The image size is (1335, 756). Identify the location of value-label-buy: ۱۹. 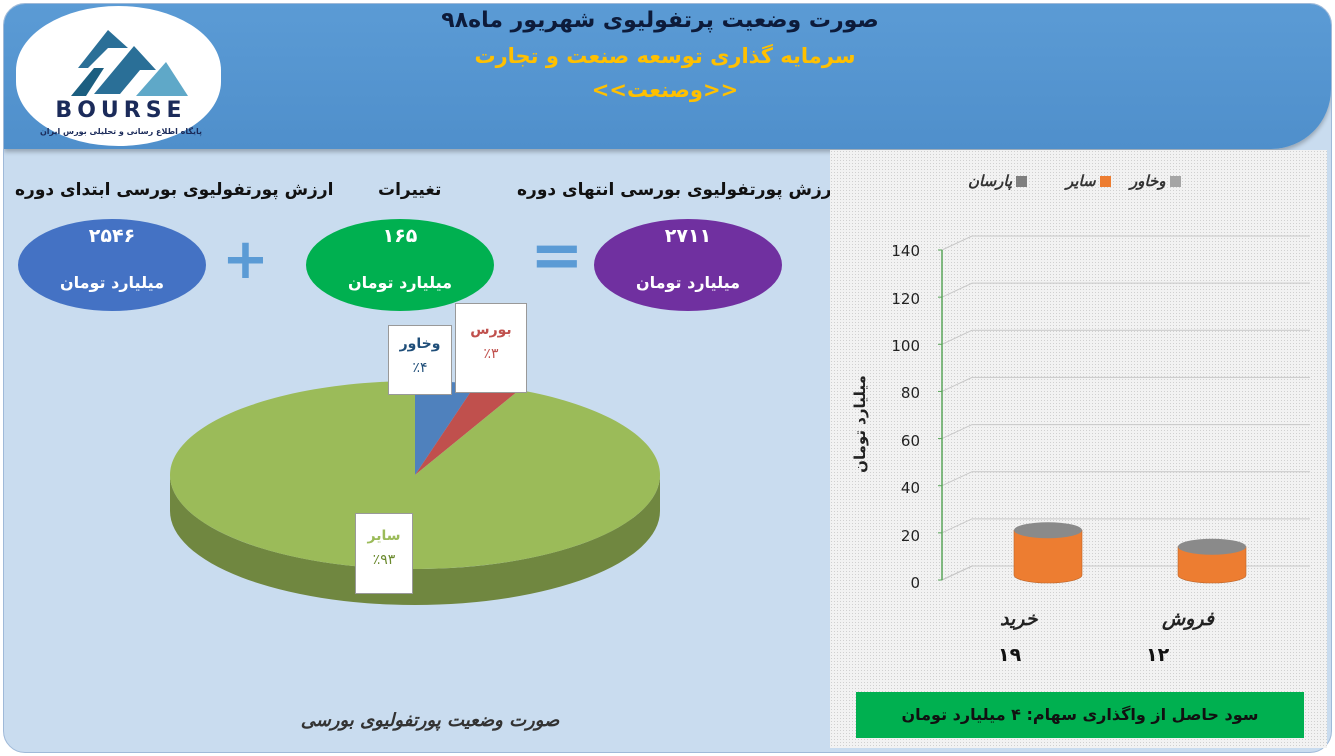
(1010, 655).